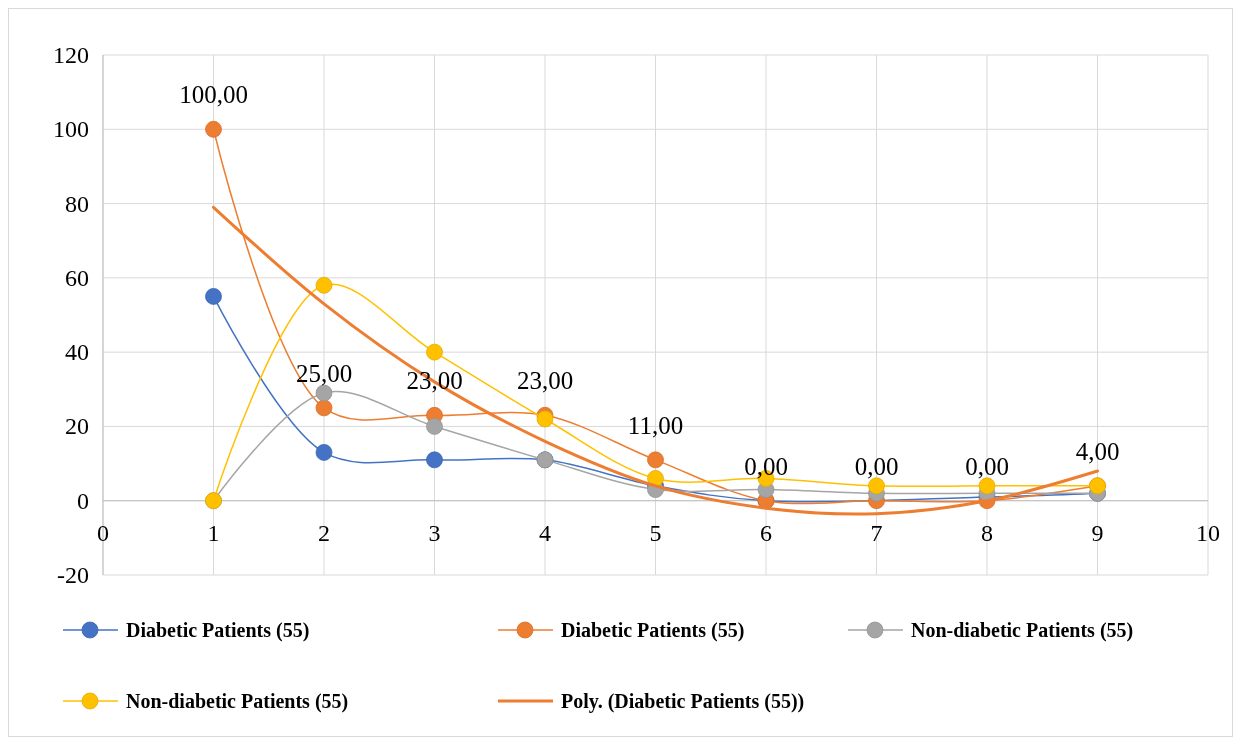 Image resolution: width=1241 pixels, height=745 pixels. What do you see at coordinates (83, 500) in the screenshot?
I see `y-tick-label: 0` at bounding box center [83, 500].